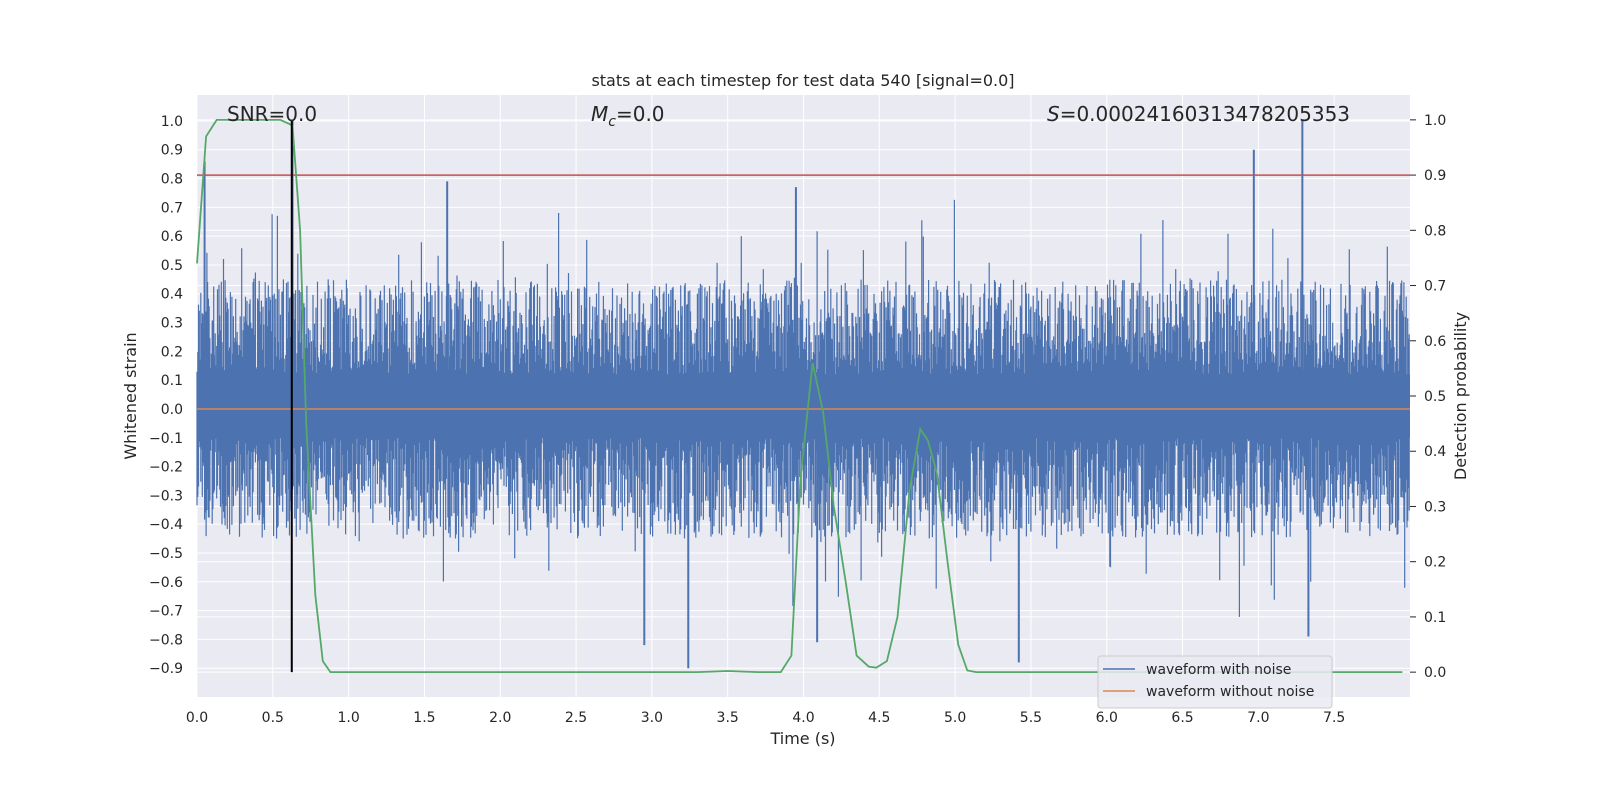 This screenshot has height=800, width=1600. What do you see at coordinates (166, 612) in the screenshot?
I see `left-y-tick-label: −0.7` at bounding box center [166, 612].